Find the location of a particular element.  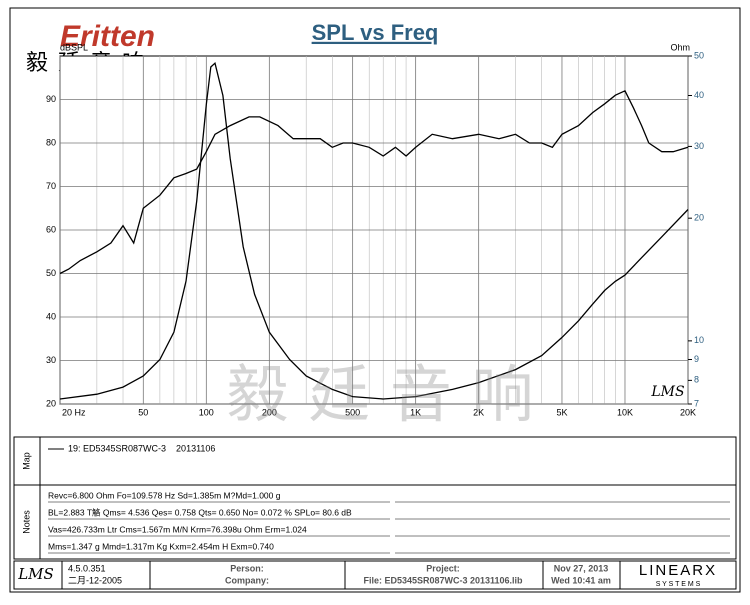

watermark: 毅 廷 音 响 is located at coordinates (379, 394).